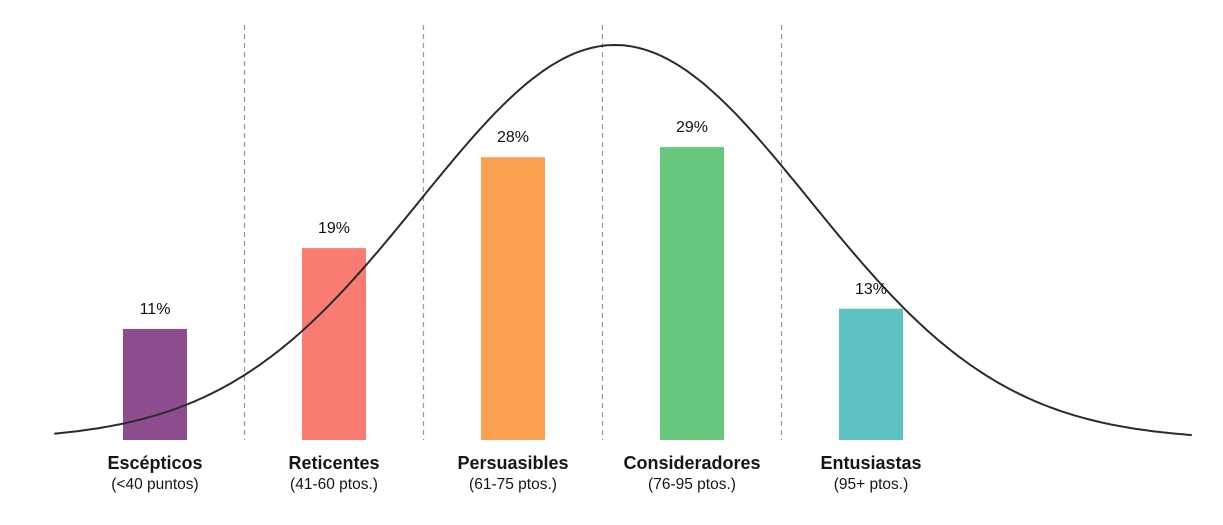  I want to click on bar-entusiastas, so click(871, 374).